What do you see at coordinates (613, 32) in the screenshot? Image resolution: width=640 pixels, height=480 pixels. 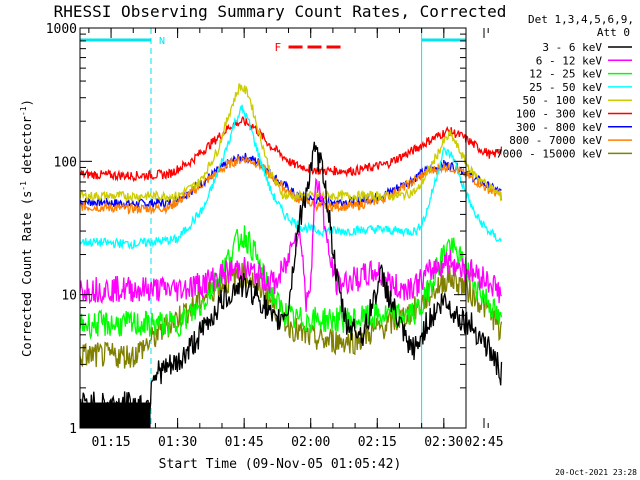 I see `legend-header-line2: Att 0` at bounding box center [613, 32].